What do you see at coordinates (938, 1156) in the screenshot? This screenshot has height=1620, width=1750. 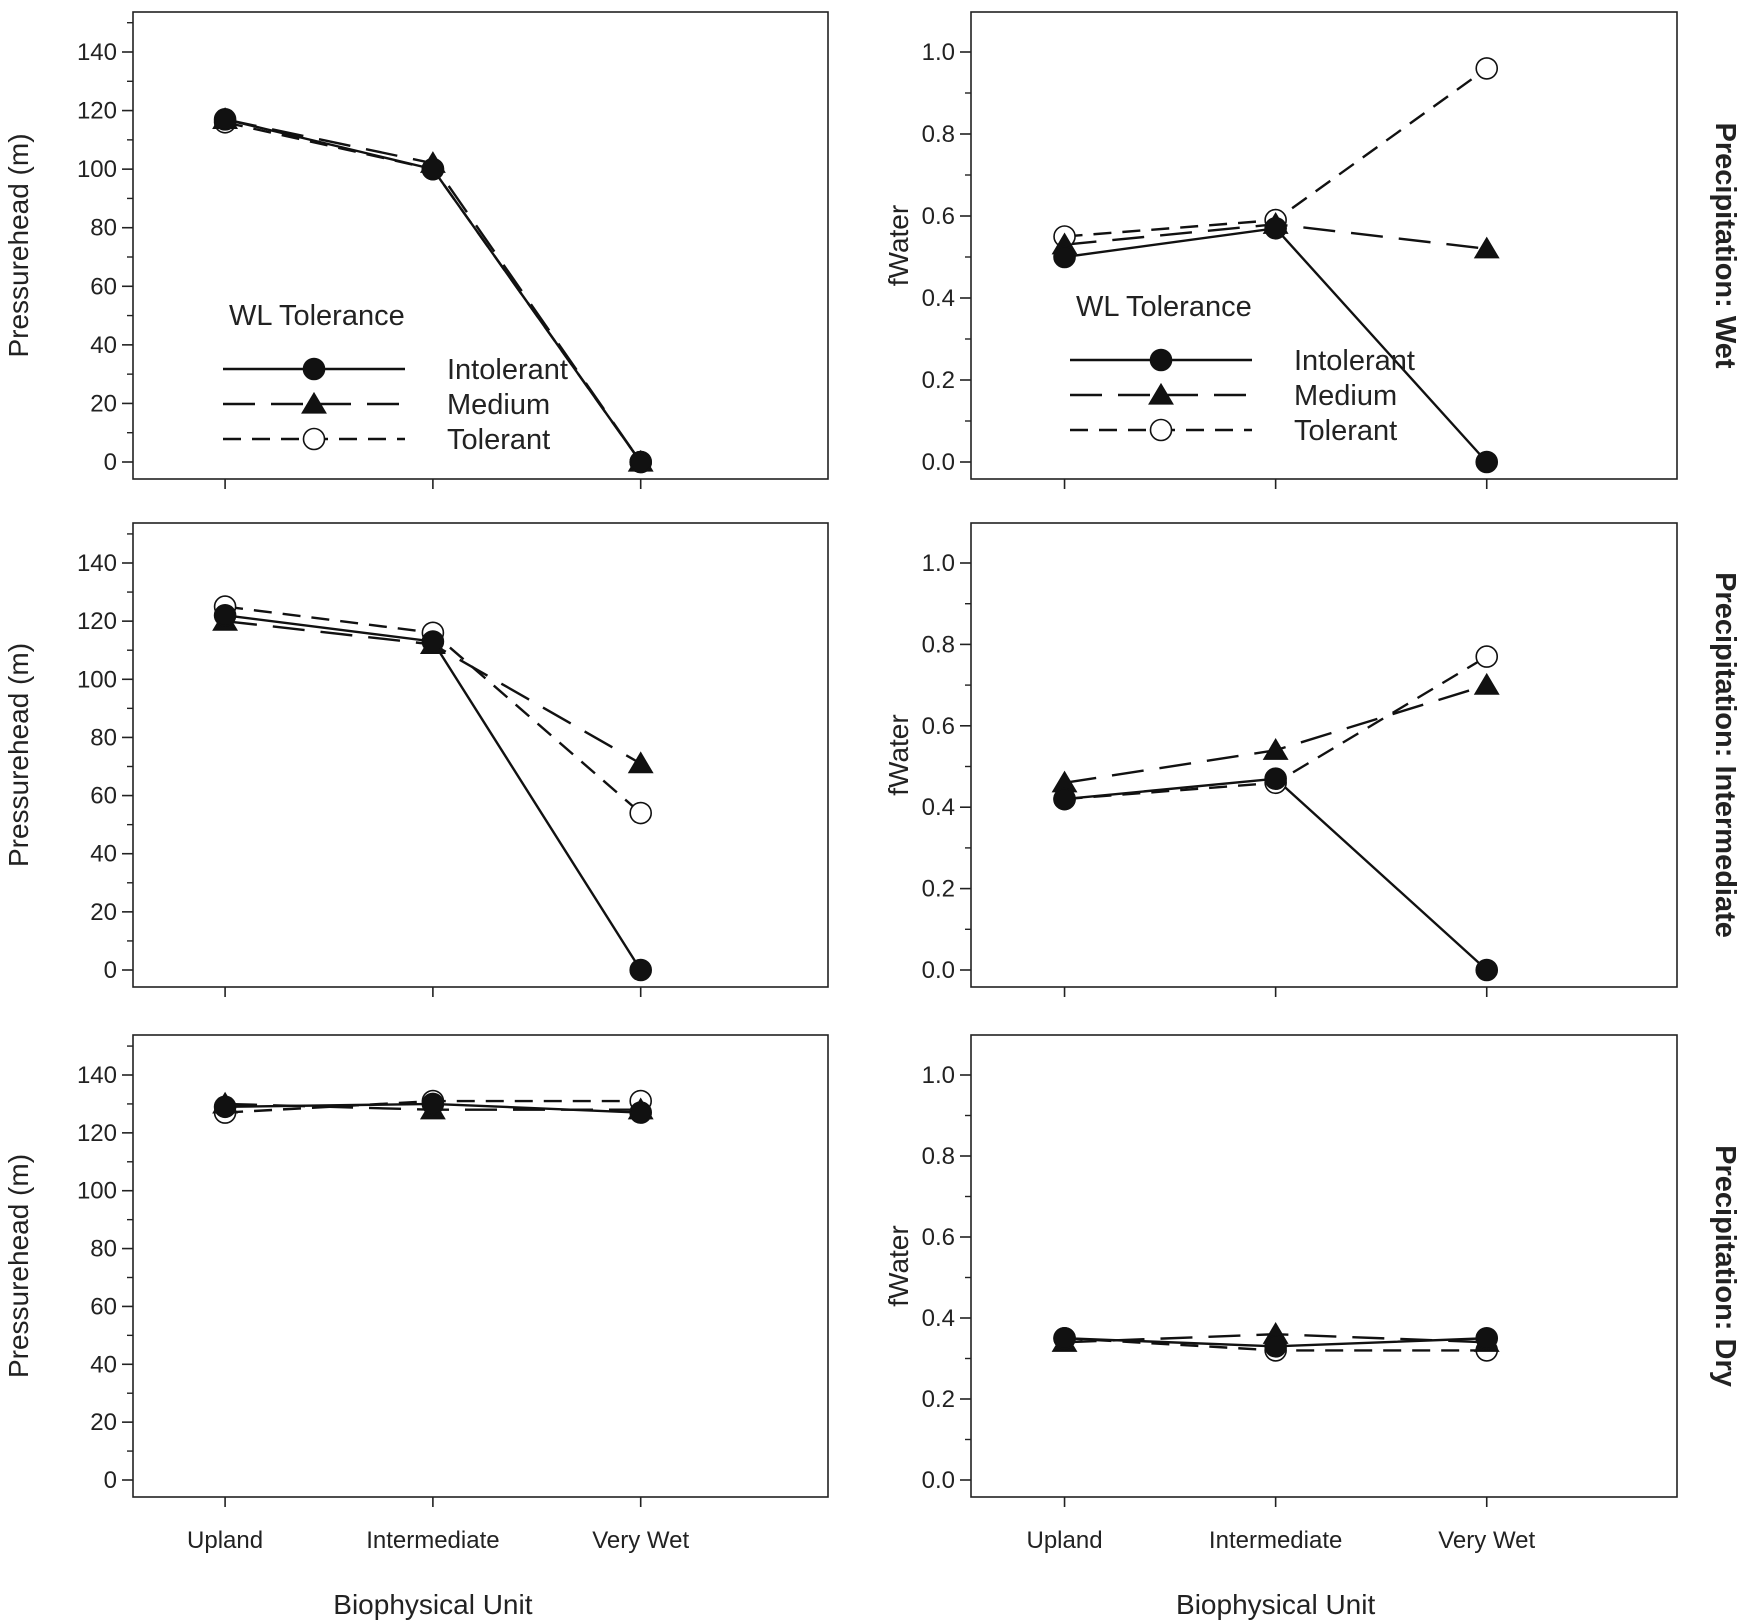 I see `y-tick-label: 0.8` at bounding box center [938, 1156].